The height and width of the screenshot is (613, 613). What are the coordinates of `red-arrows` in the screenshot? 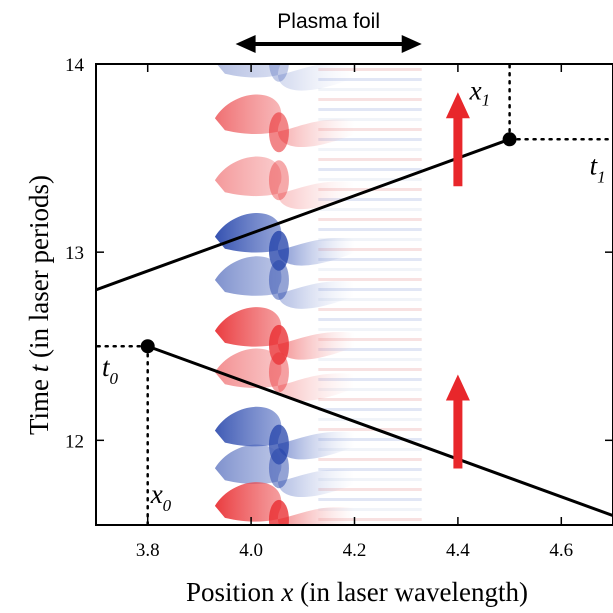 It's located at (458, 280).